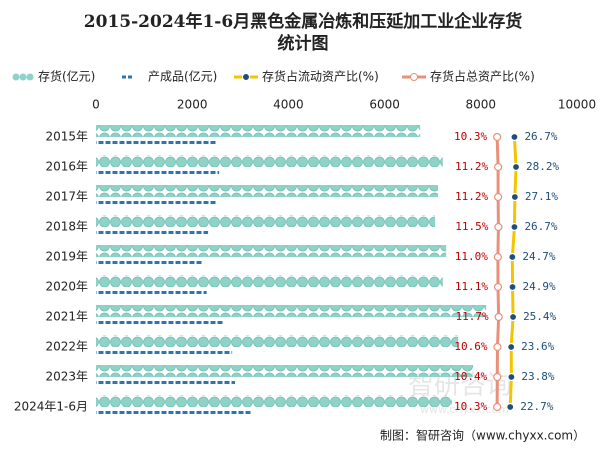 The image size is (607, 449). I want to click on y-tick-label: 2024年1-6月, so click(51, 407).